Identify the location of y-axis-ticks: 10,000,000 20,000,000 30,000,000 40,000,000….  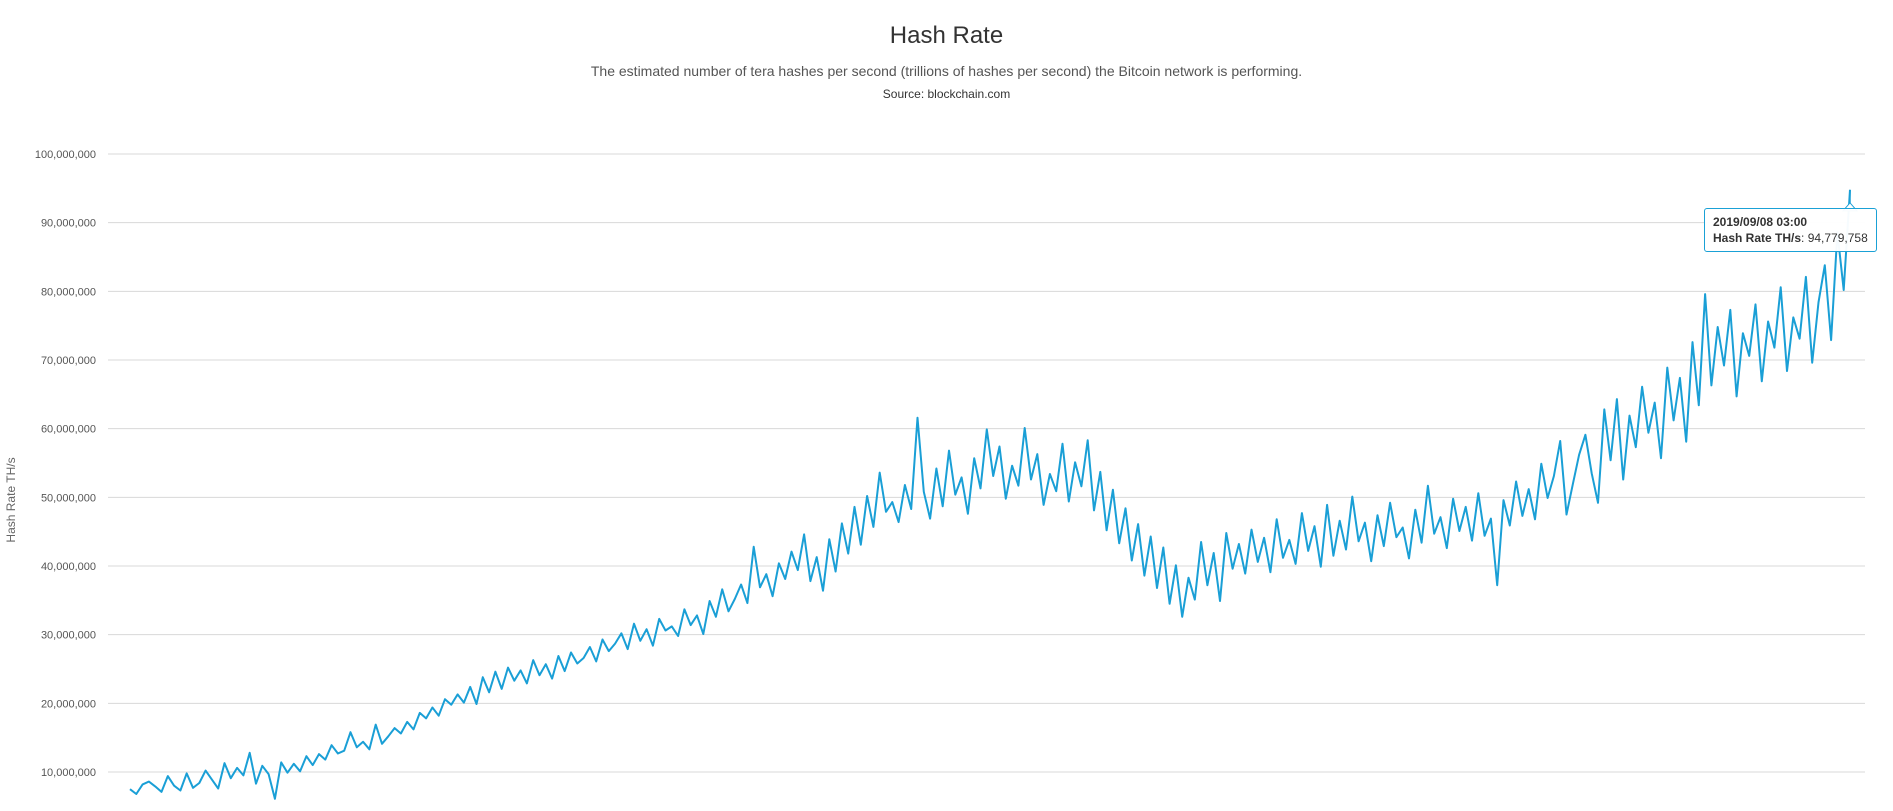
(65, 464).